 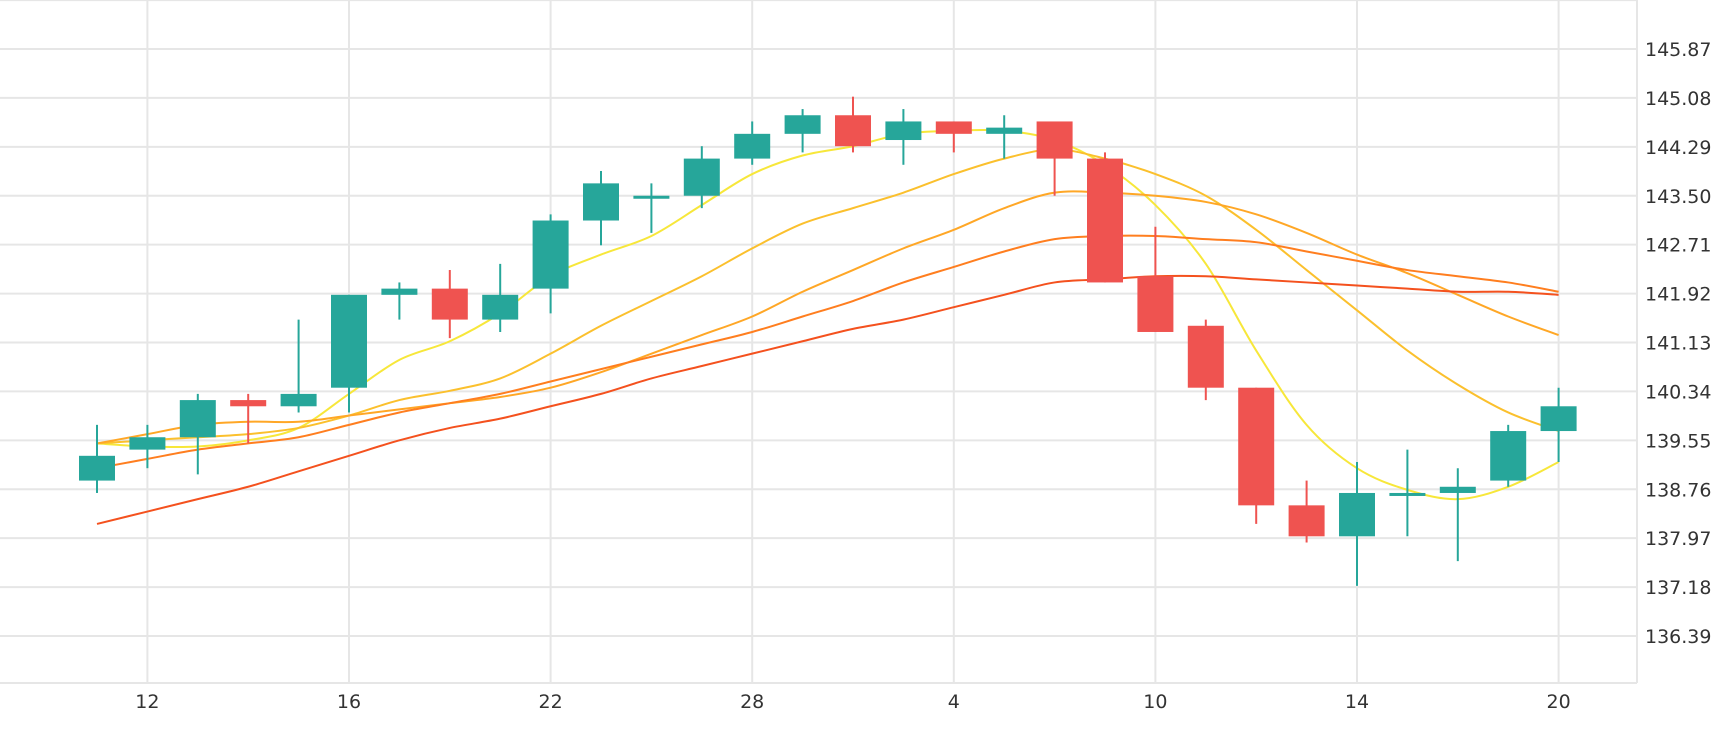 What do you see at coordinates (1678, 50) in the screenshot?
I see `y-tick-label: 145.87` at bounding box center [1678, 50].